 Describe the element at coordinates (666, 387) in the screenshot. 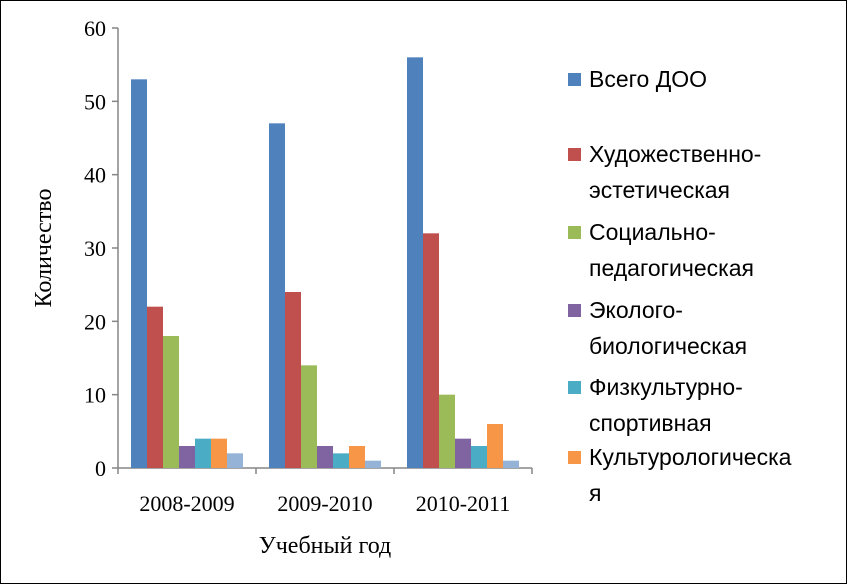

I see `legend-label: Физкультурно-` at that location.